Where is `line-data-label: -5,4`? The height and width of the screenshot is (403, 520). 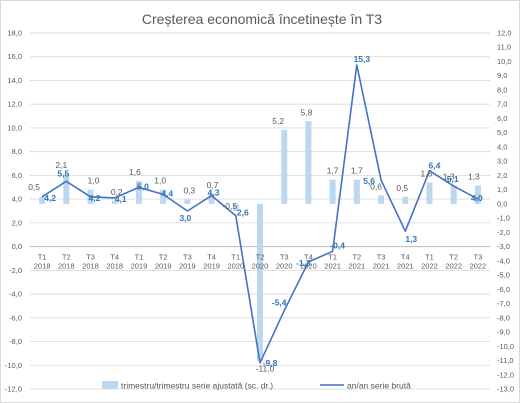
line-data-label: -5,4 is located at coordinates (279, 303).